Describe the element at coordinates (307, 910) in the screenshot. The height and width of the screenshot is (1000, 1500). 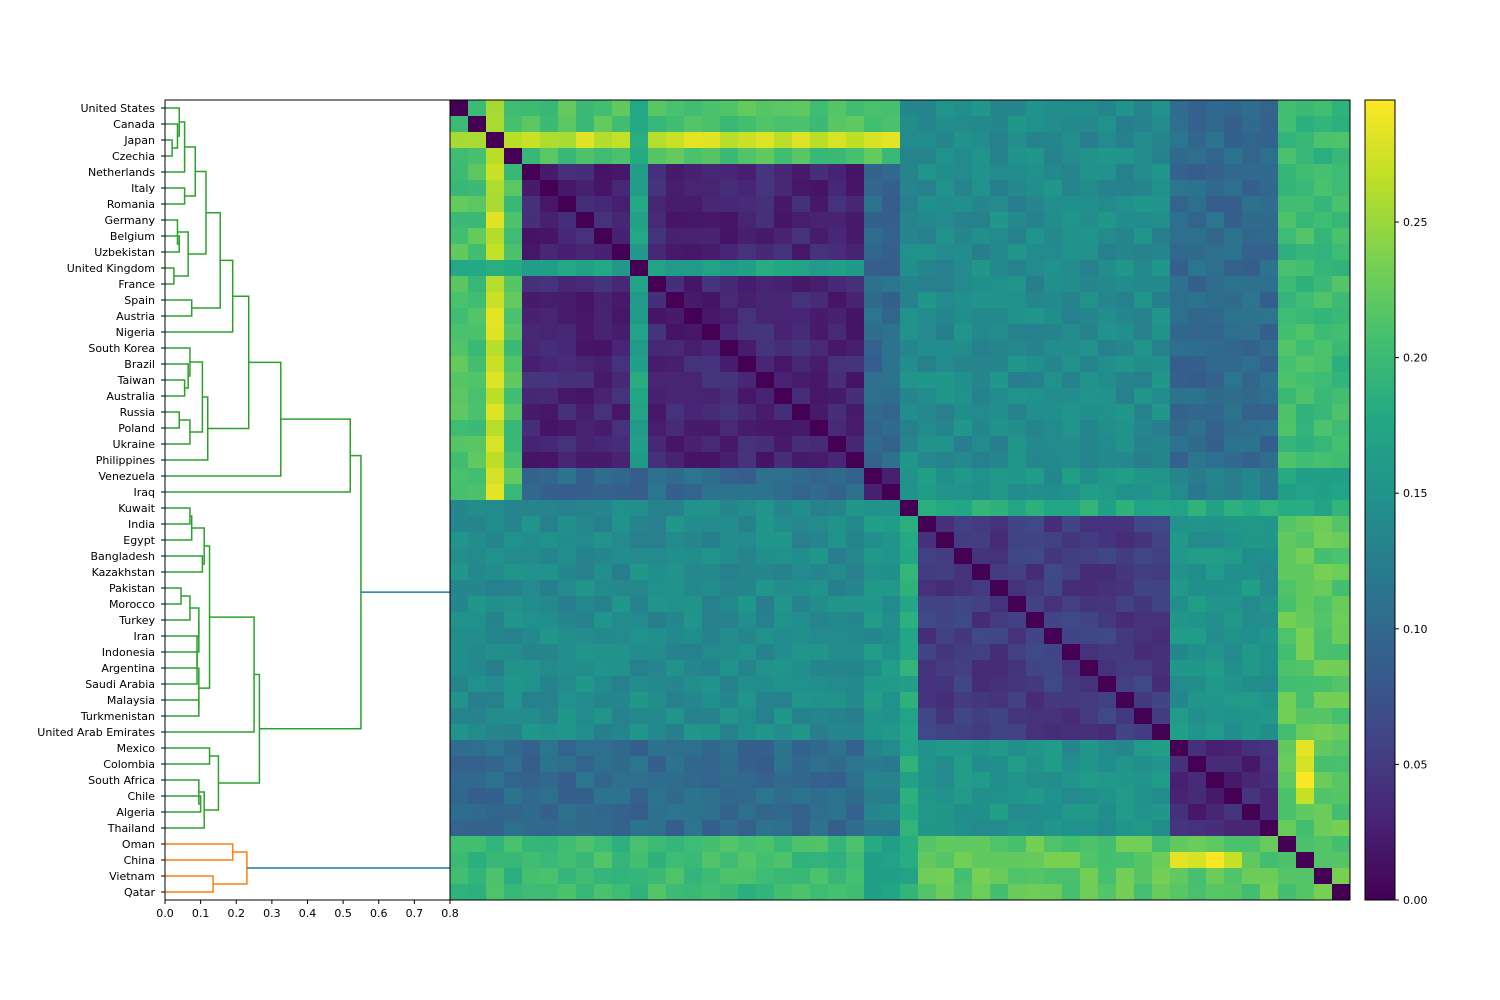
I see `dendrogram-x-axis: 0.0 0.1 0.2 0.3 0.4 0.5 0.6 0.7 0.8` at that location.